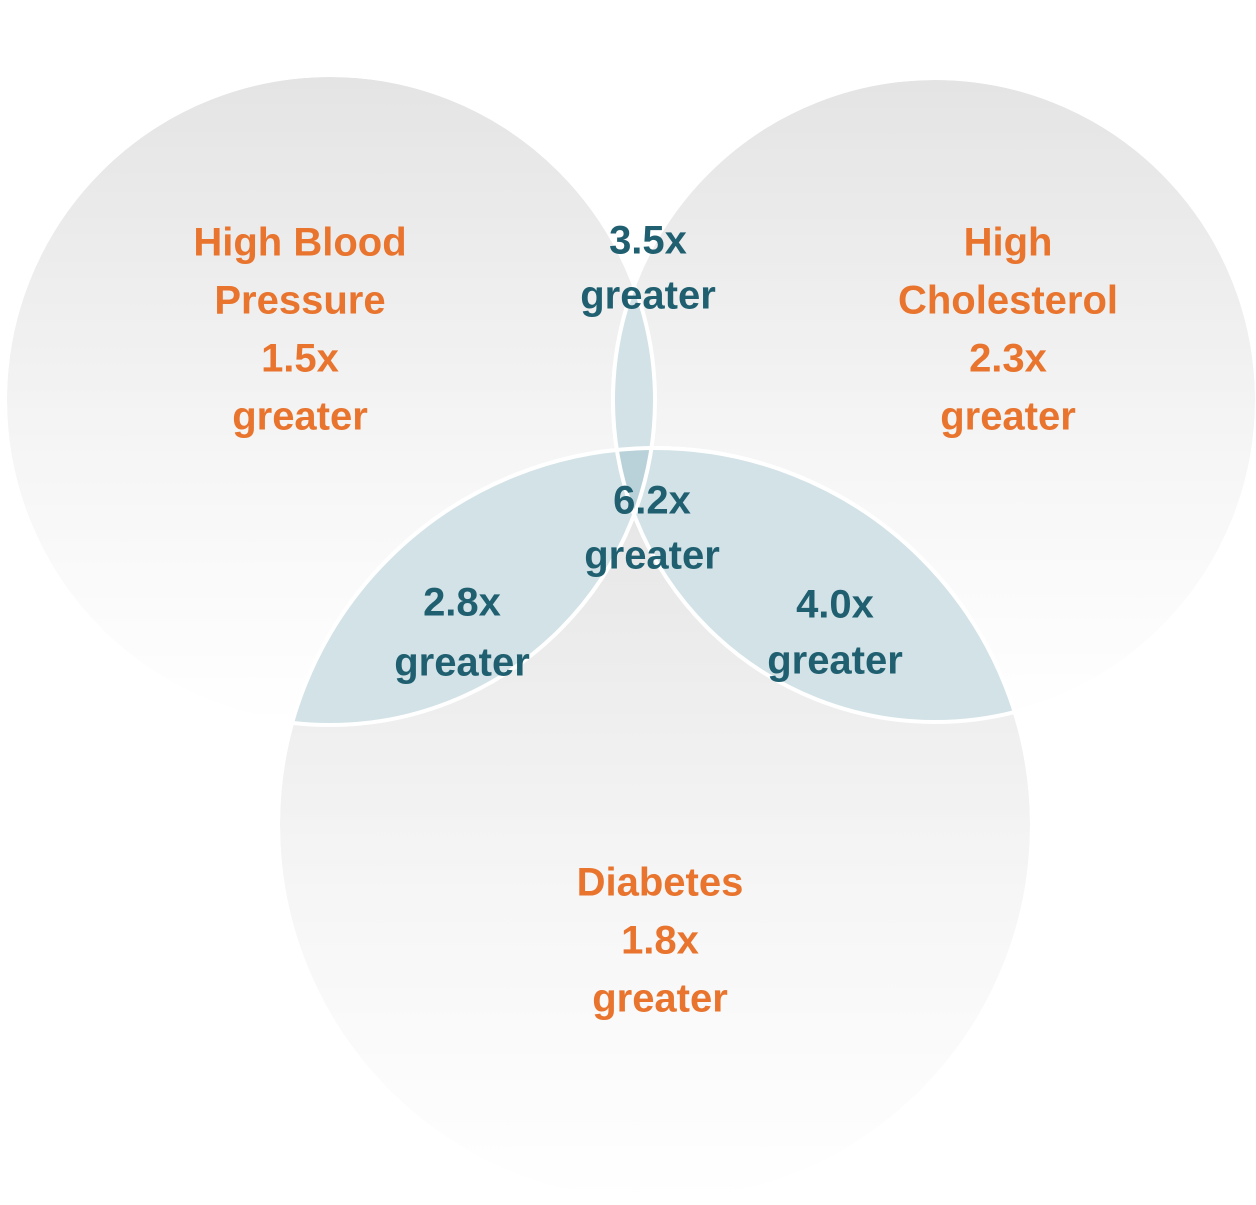 The image size is (1256, 1205). Describe the element at coordinates (299, 243) in the screenshot. I see `set-label: High Blood` at that location.